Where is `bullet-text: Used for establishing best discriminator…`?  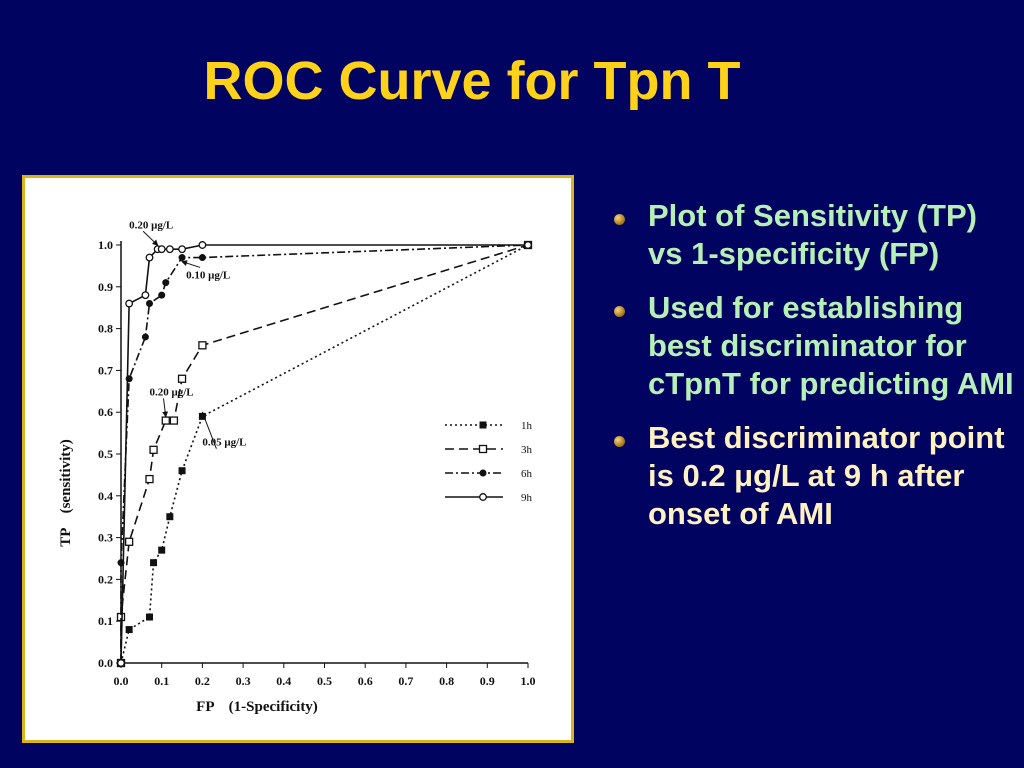
bullet-text: Used for establishing best discriminator… is located at coordinates (831, 345).